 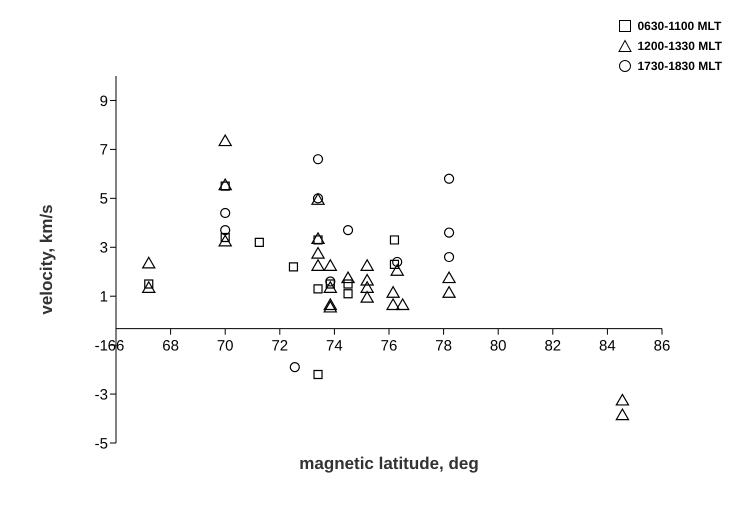 What do you see at coordinates (170, 346) in the screenshot?
I see `x-tick-label: 68` at bounding box center [170, 346].